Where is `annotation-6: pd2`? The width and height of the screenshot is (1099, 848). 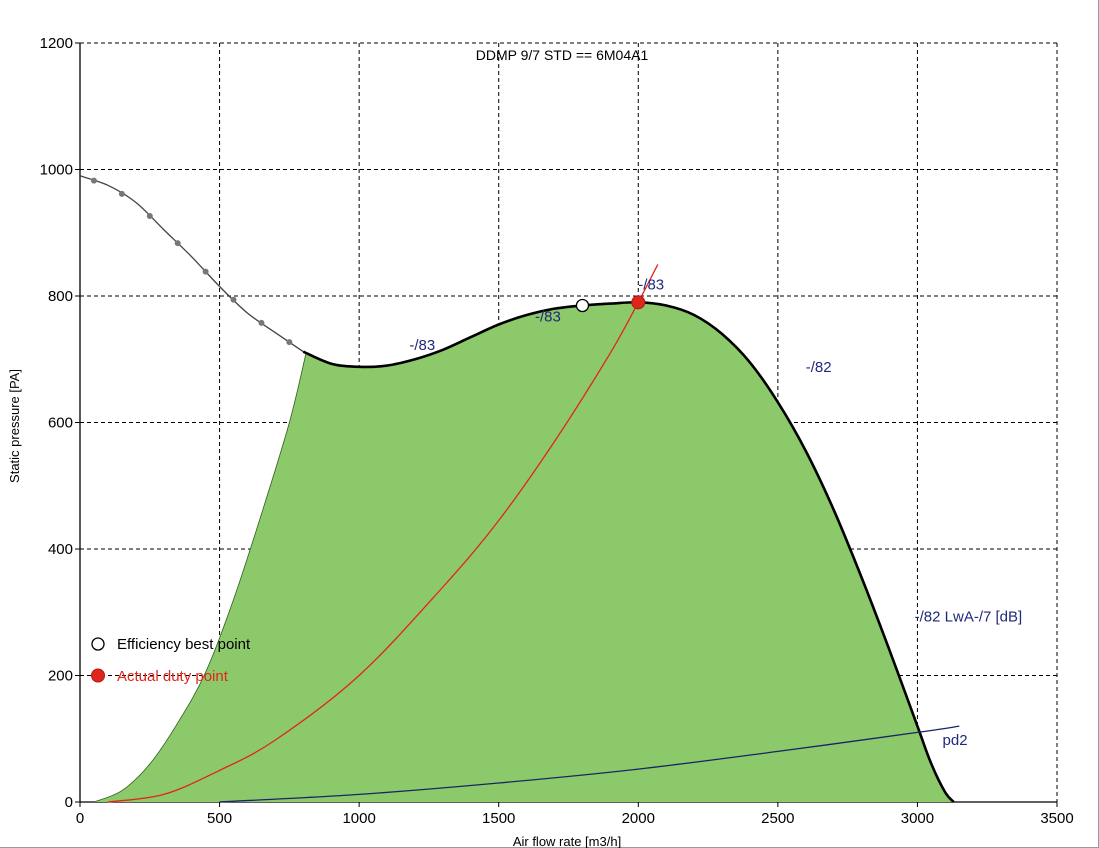
annotation-6: pd2 is located at coordinates (955, 740).